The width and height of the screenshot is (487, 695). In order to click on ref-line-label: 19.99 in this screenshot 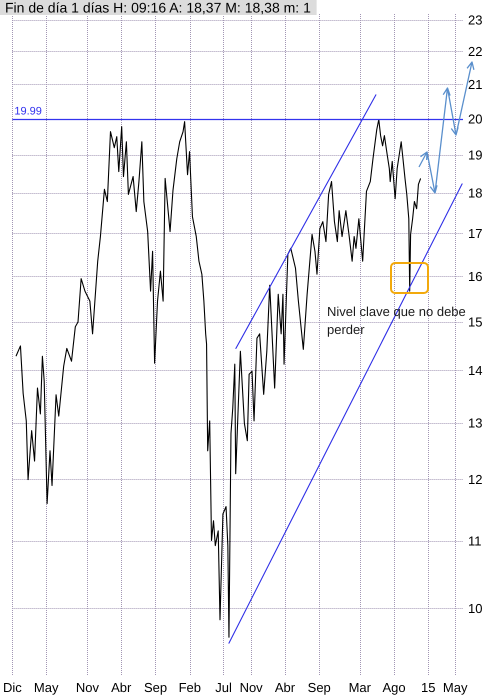, I will do `click(28, 112)`.